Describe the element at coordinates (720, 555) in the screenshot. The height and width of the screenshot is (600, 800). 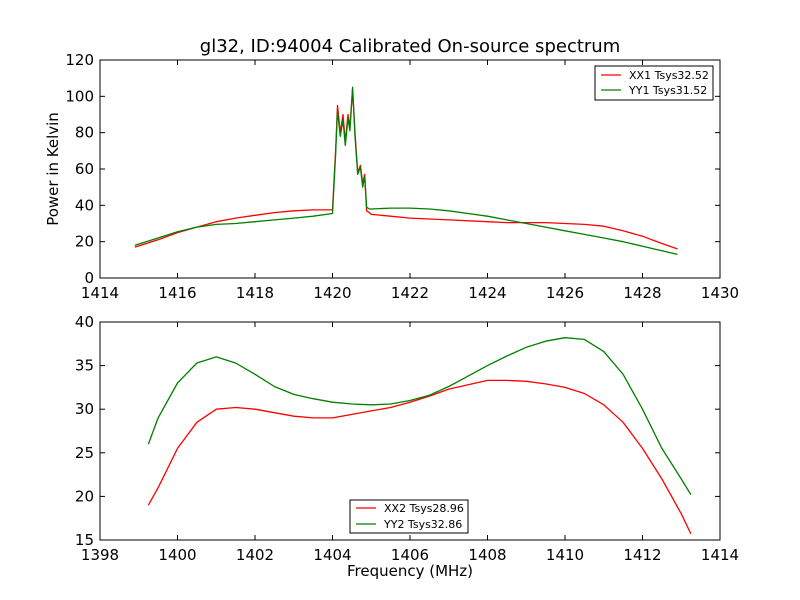
I see `plot-bottom-x-tick-label: 1414` at that location.